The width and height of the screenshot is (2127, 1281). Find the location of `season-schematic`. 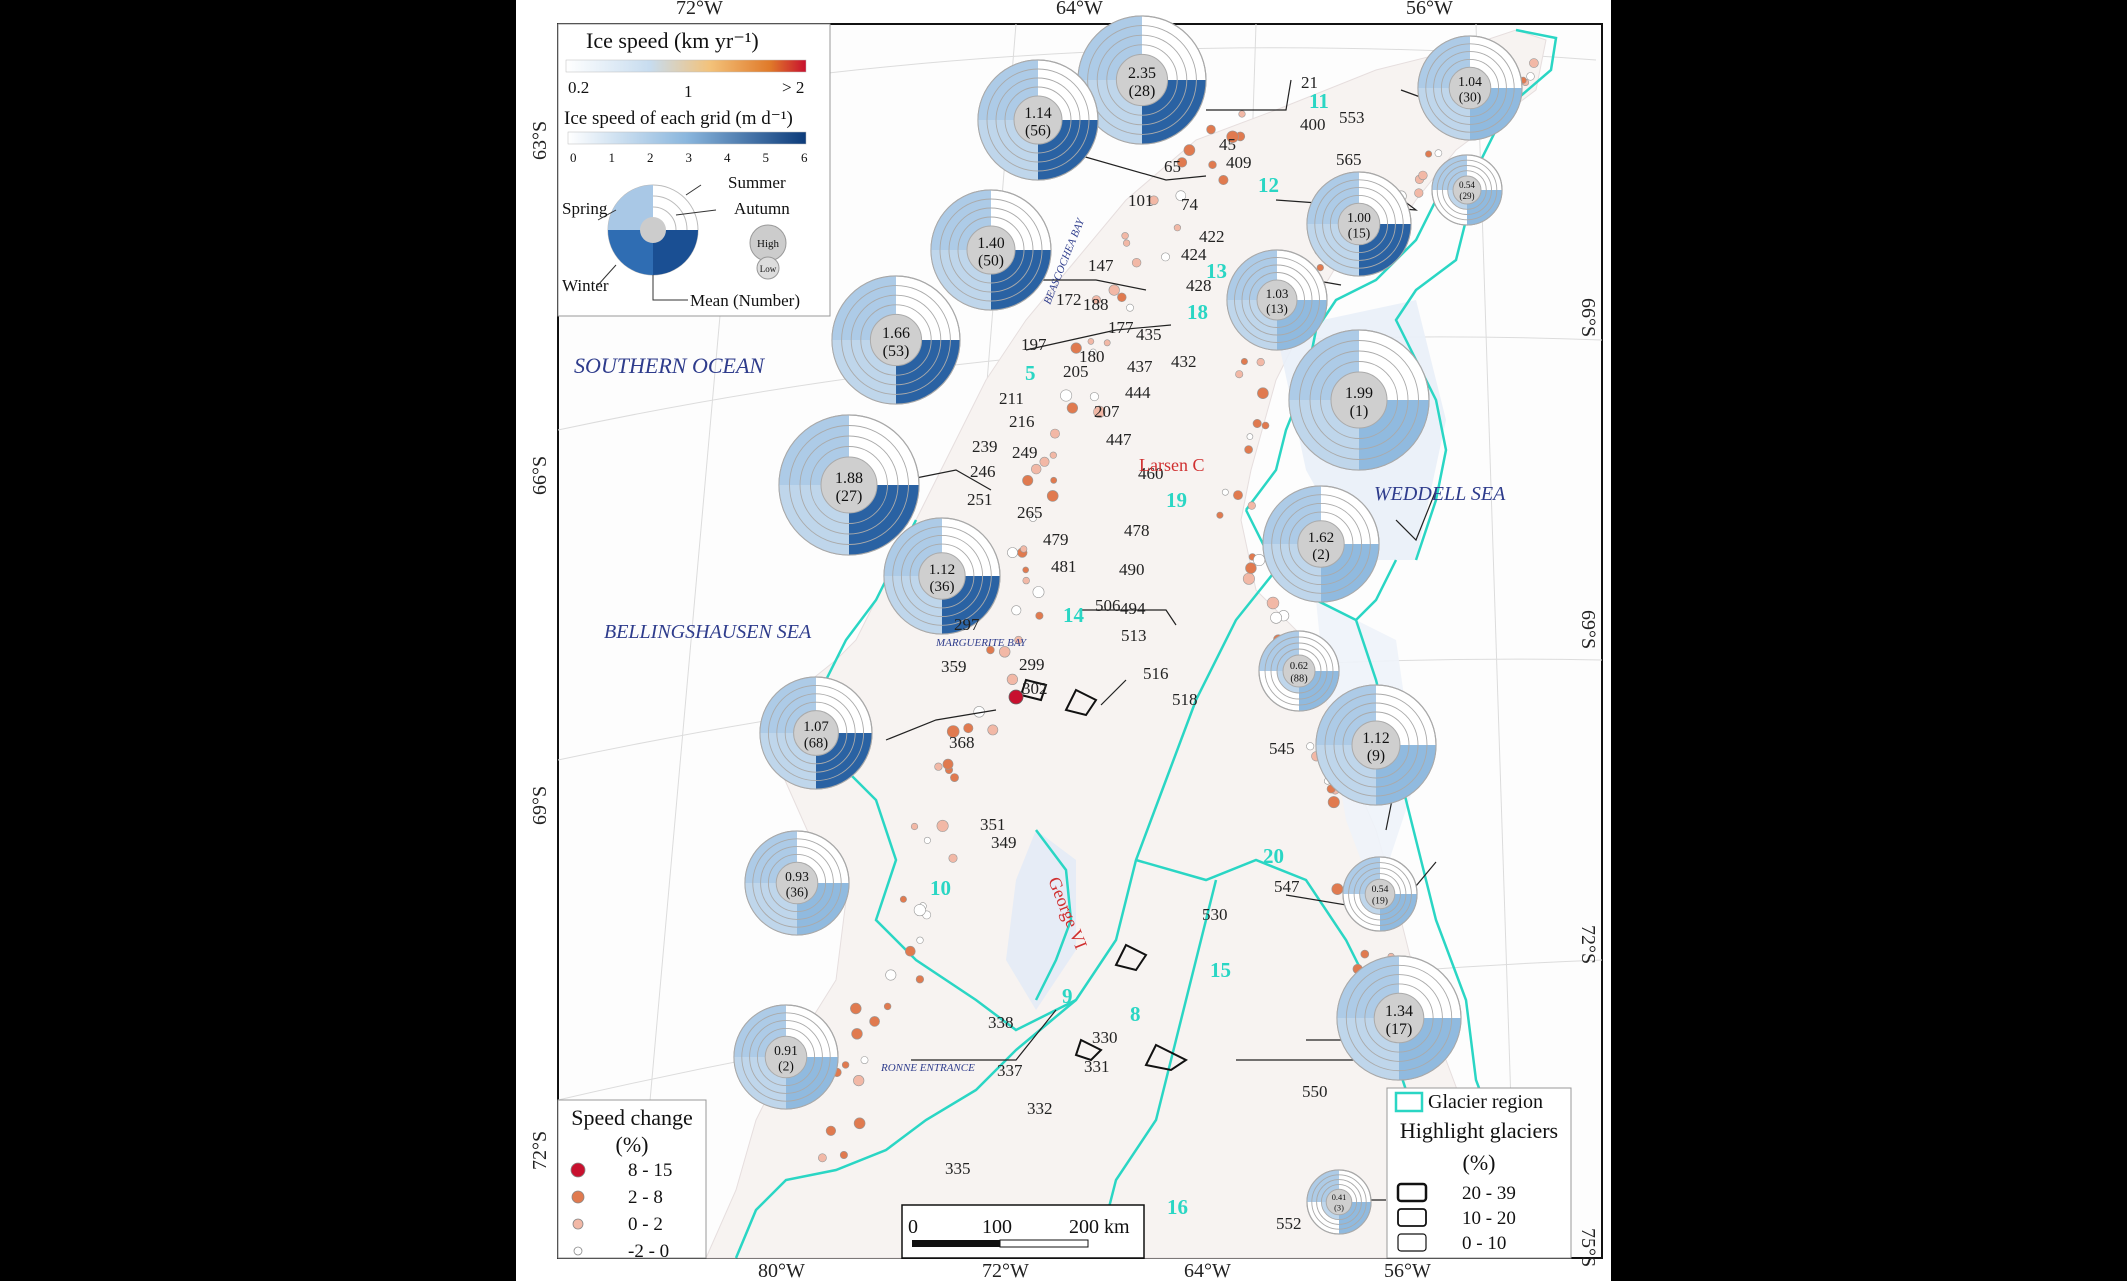

season-schematic is located at coordinates (692, 242).